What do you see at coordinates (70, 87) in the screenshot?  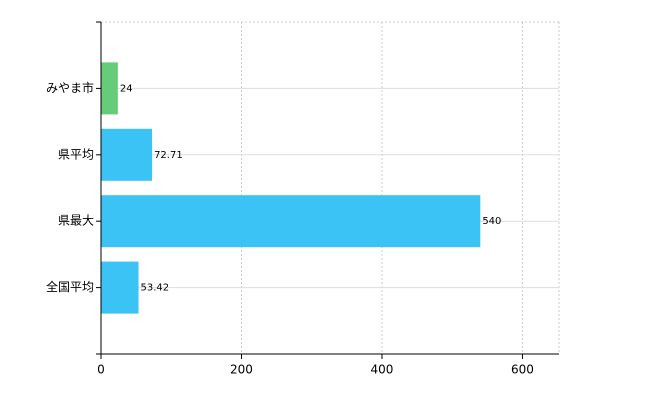 I see `y-tick-label: みやま市` at bounding box center [70, 87].